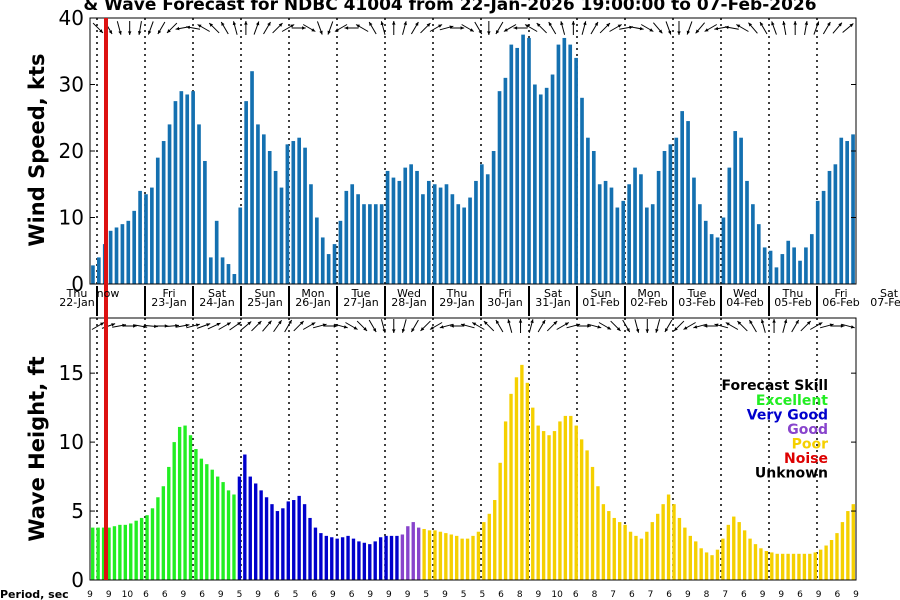 This screenshot has width=900, height=600. Describe the element at coordinates (473, 326) in the screenshot. I see `wave-direction-arrows` at that location.